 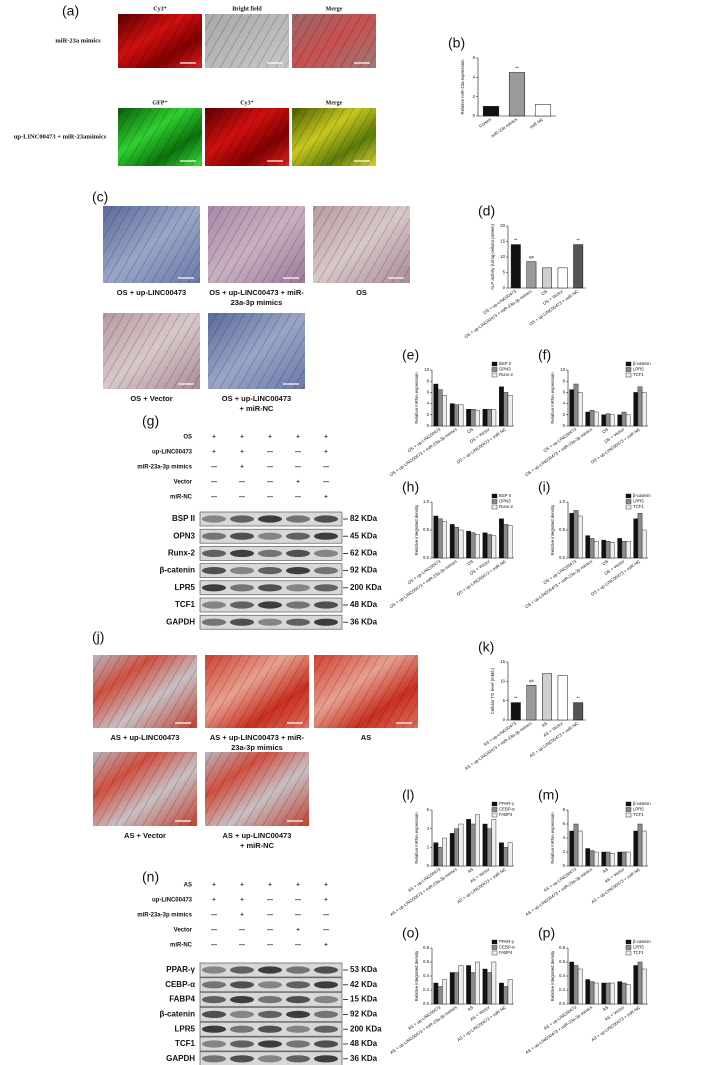 What do you see at coordinates (410, 933) in the screenshot?
I see `panel-label: (o)` at bounding box center [410, 933].